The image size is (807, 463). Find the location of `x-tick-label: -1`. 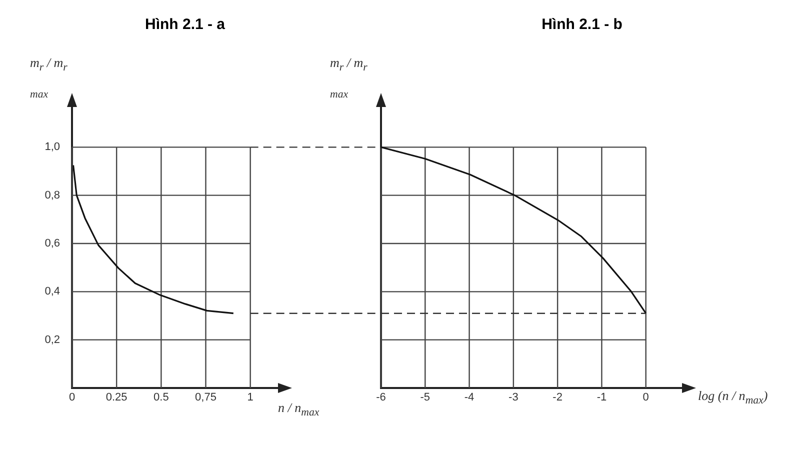

x-tick-label: -1 is located at coordinates (601, 398).